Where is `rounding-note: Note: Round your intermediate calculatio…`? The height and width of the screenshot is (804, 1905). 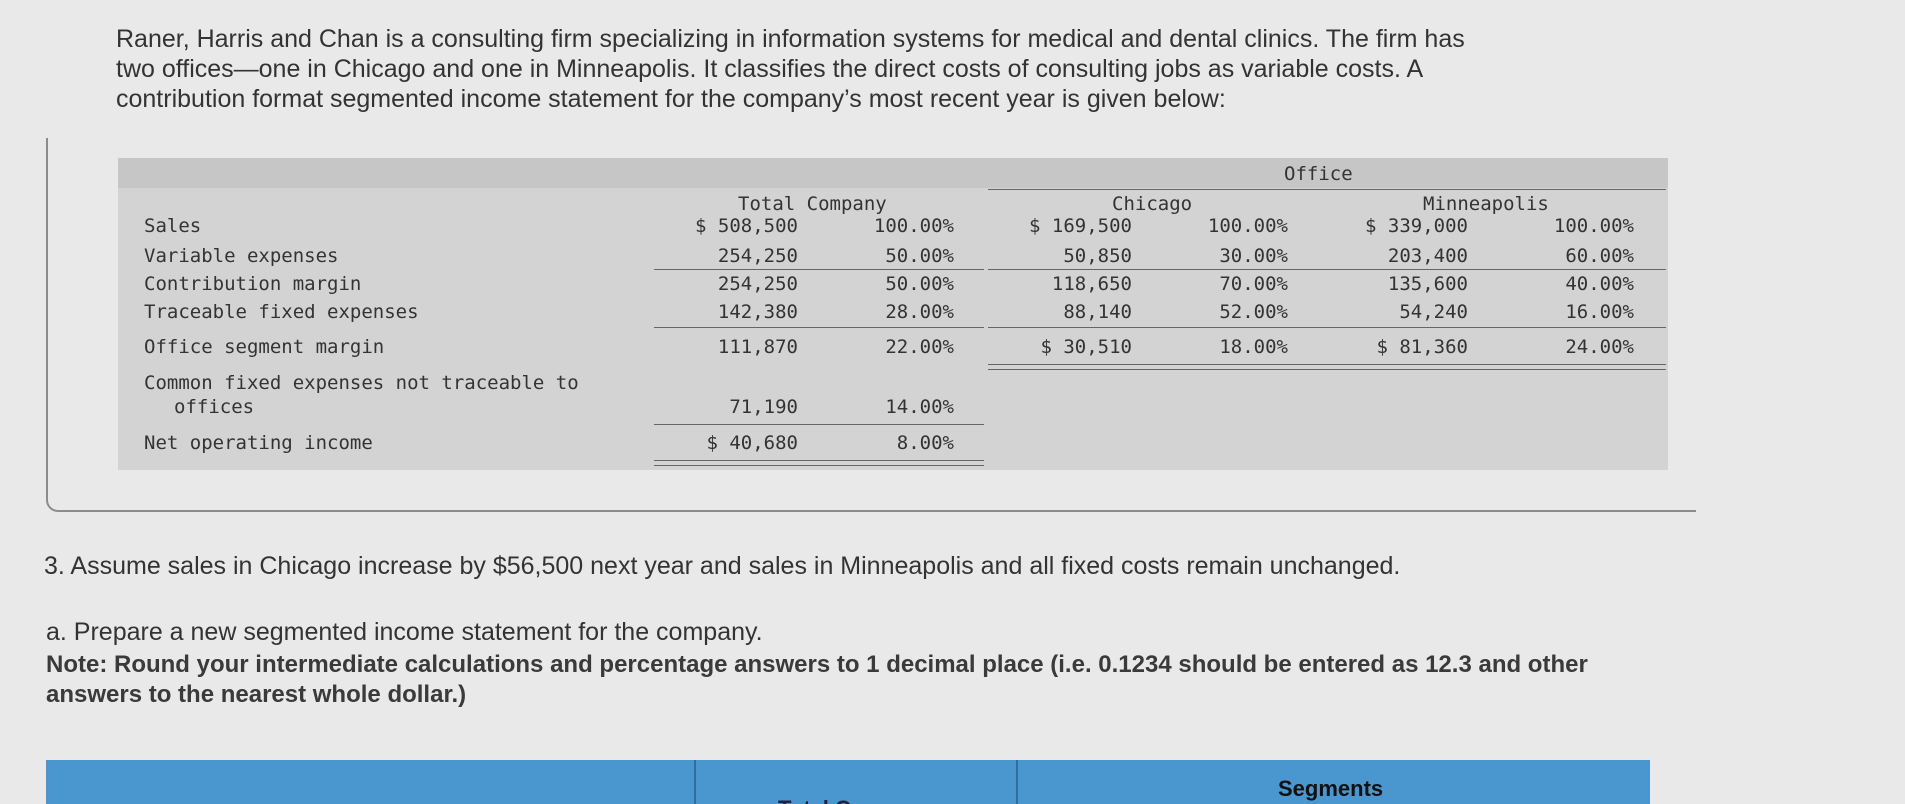
rounding-note: Note: Round your intermediate calculatio… is located at coordinates (817, 679).